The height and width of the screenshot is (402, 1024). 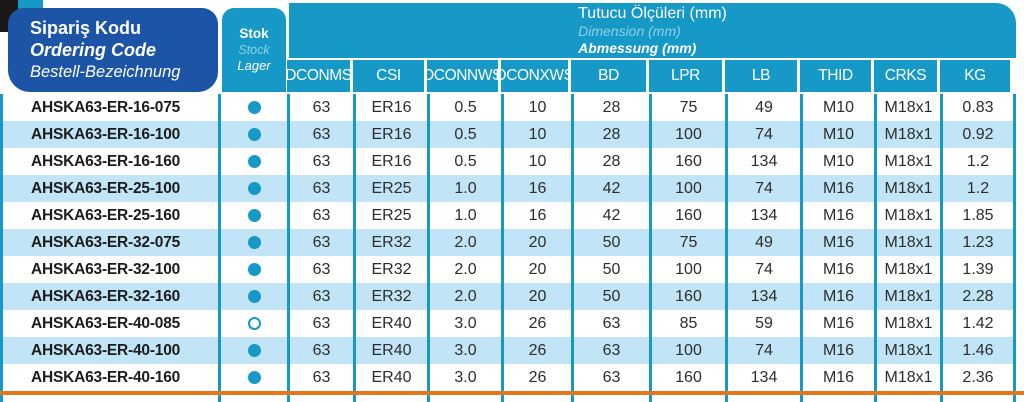 I want to click on value-cell-kg: 2.28, so click(x=978, y=296).